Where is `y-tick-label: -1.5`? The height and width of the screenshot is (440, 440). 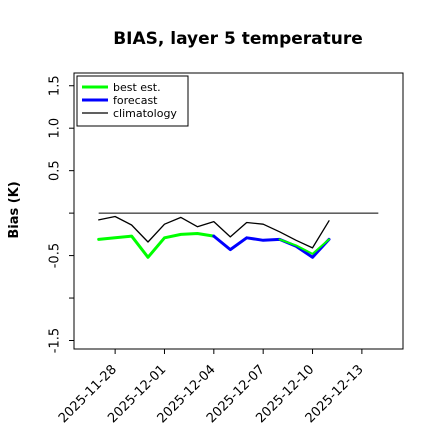 y-tick-label: -1.5 is located at coordinates (55, 340).